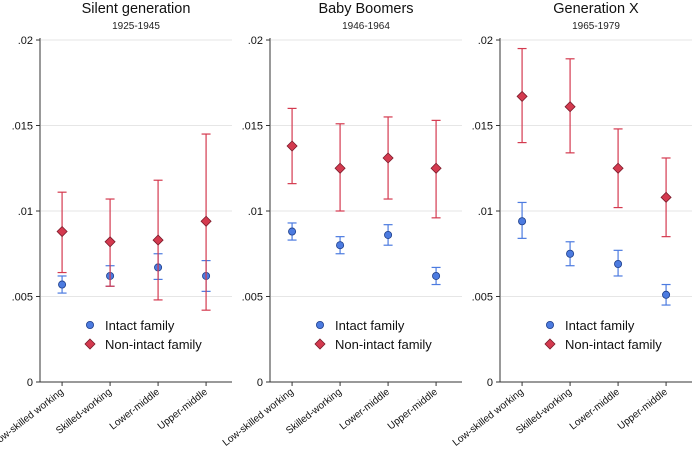 This screenshot has height=461, width=692. What do you see at coordinates (136, 26) in the screenshot?
I see `panel-subtitle: 1925-1945` at bounding box center [136, 26].